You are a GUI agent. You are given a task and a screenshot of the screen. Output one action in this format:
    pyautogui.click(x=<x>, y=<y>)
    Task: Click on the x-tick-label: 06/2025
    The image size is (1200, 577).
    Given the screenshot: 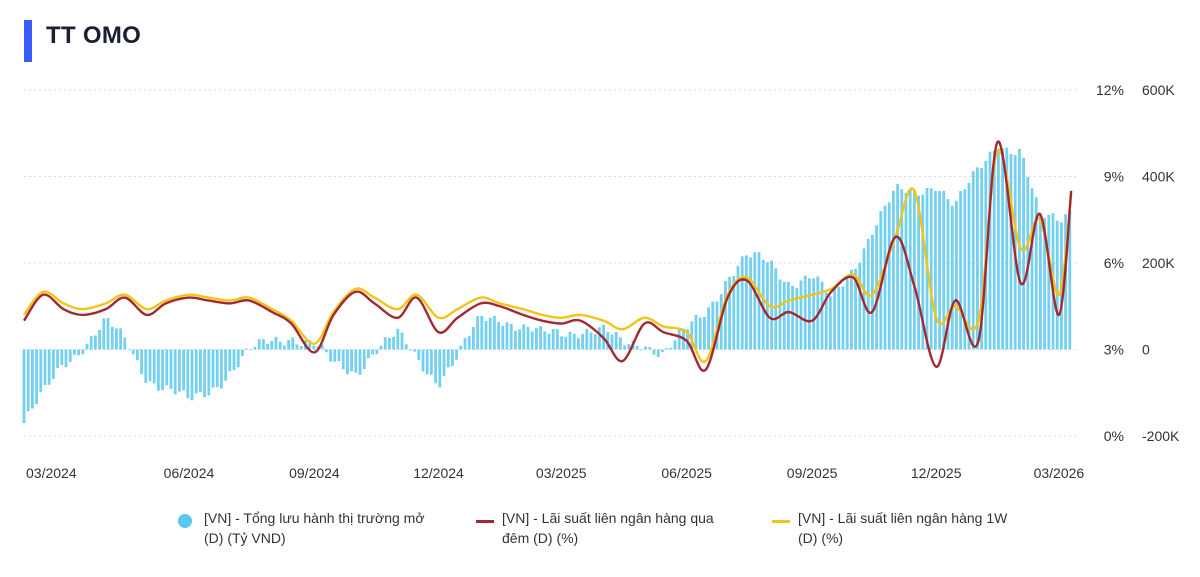 What is the action you would take?
    pyautogui.click(x=686, y=473)
    